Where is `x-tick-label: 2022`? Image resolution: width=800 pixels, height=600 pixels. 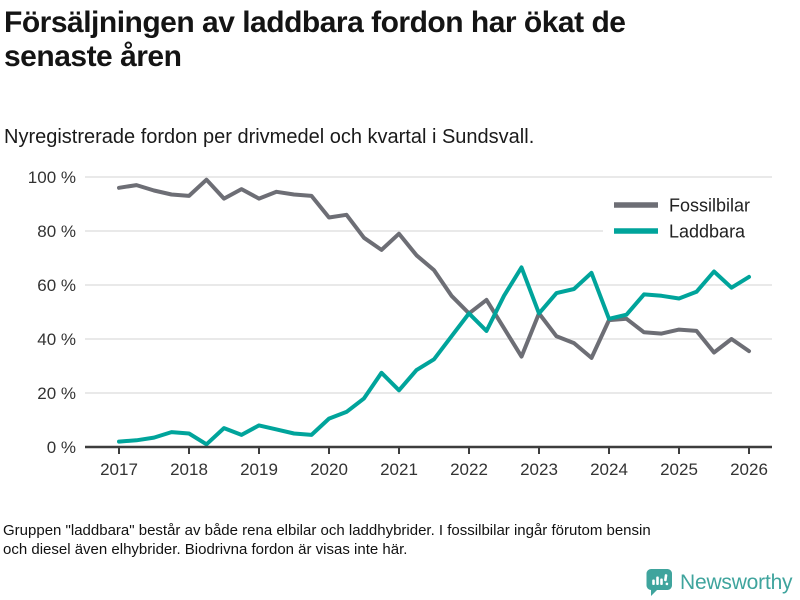 x-tick-label: 2022 is located at coordinates (469, 469).